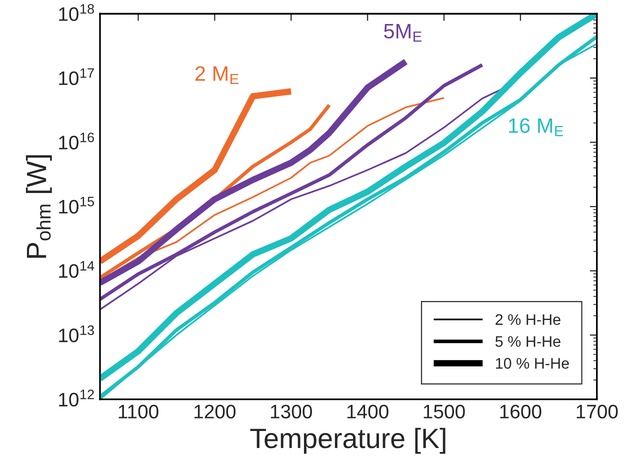 This screenshot has width=625, height=459. Describe the element at coordinates (532, 363) in the screenshot. I see `annotation: 10 % H-He` at that location.